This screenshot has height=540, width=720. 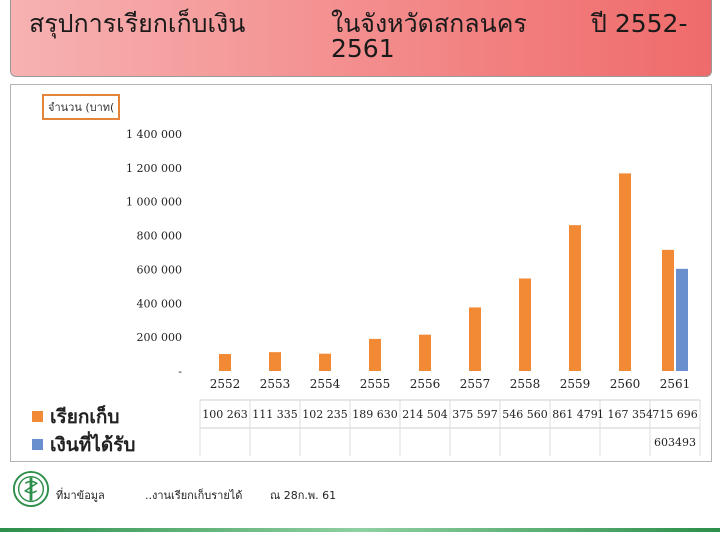 I want to click on data-table-value: 189 630, so click(x=375, y=414).